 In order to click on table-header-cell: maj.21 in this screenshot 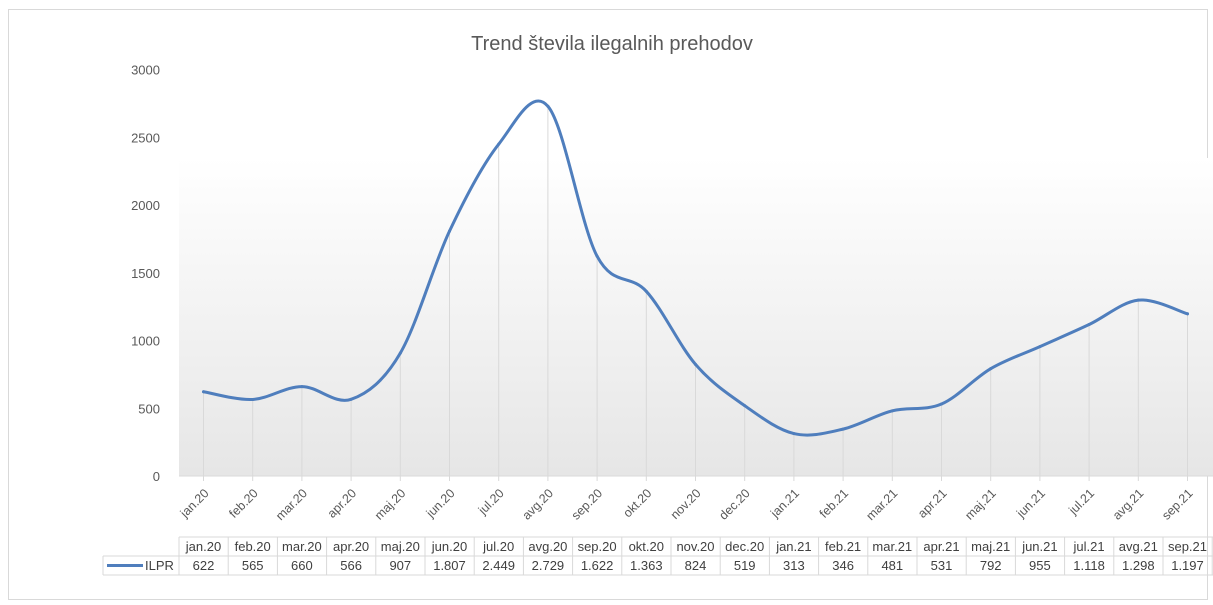, I will do `click(990, 546)`.